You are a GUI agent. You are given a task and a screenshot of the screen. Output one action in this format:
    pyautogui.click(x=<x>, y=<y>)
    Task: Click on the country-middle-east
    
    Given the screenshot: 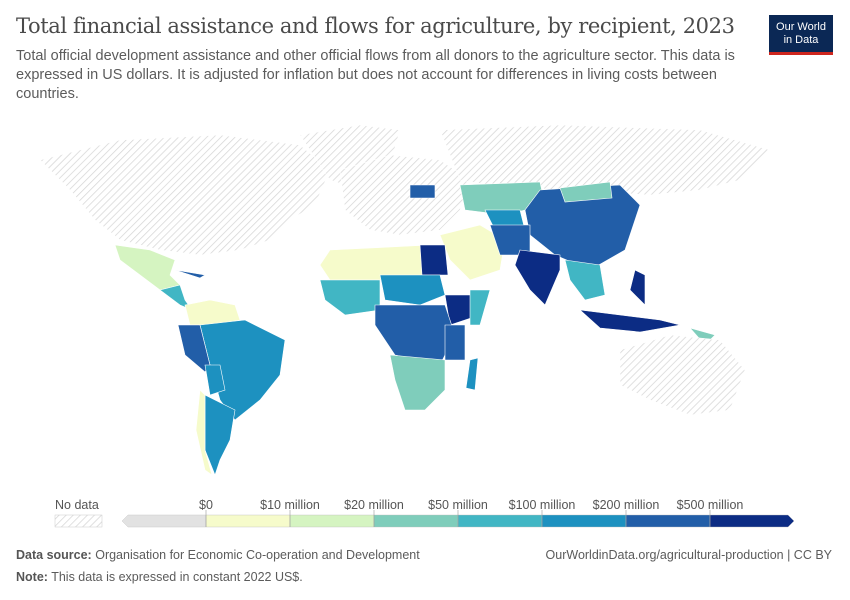 What is the action you would take?
    pyautogui.click(x=472, y=252)
    